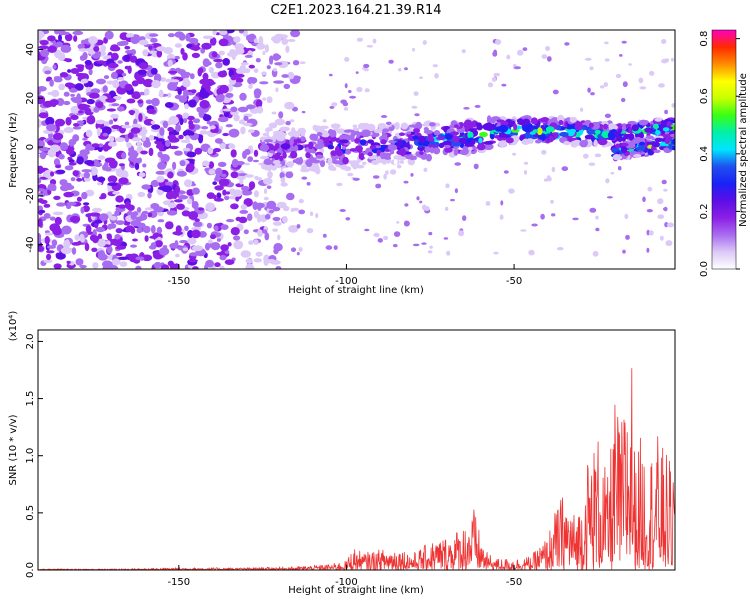  What do you see at coordinates (356, 290) in the screenshot?
I see `spectrogram-x-axis-label: Height of straight line (km)` at bounding box center [356, 290].